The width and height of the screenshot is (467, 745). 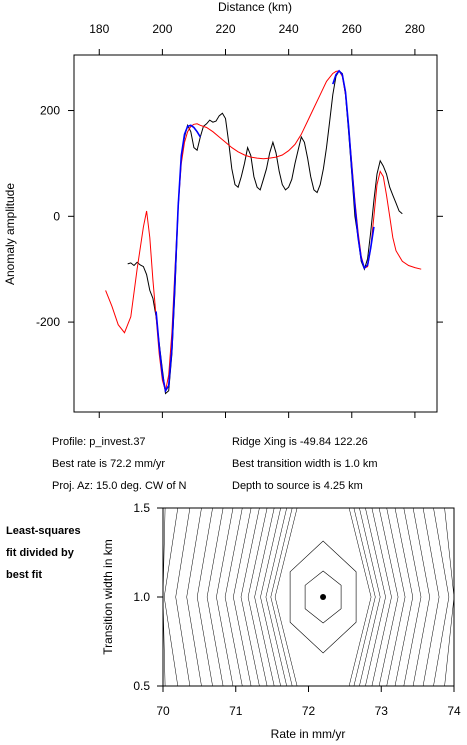 What do you see at coordinates (352, 29) in the screenshot?
I see `top-x-tick-label: 260` at bounding box center [352, 29].